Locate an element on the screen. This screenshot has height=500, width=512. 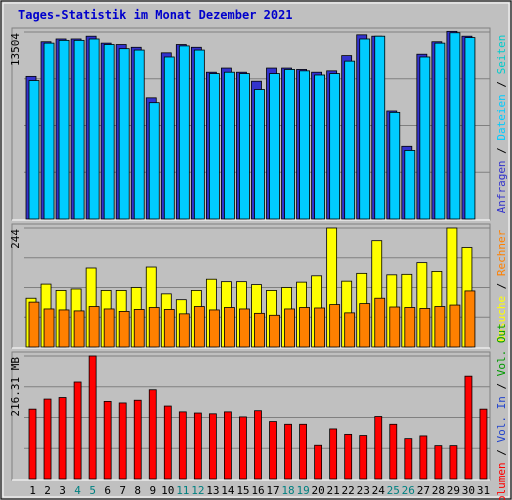
x-tick-label: 19 is located at coordinates (302, 490).